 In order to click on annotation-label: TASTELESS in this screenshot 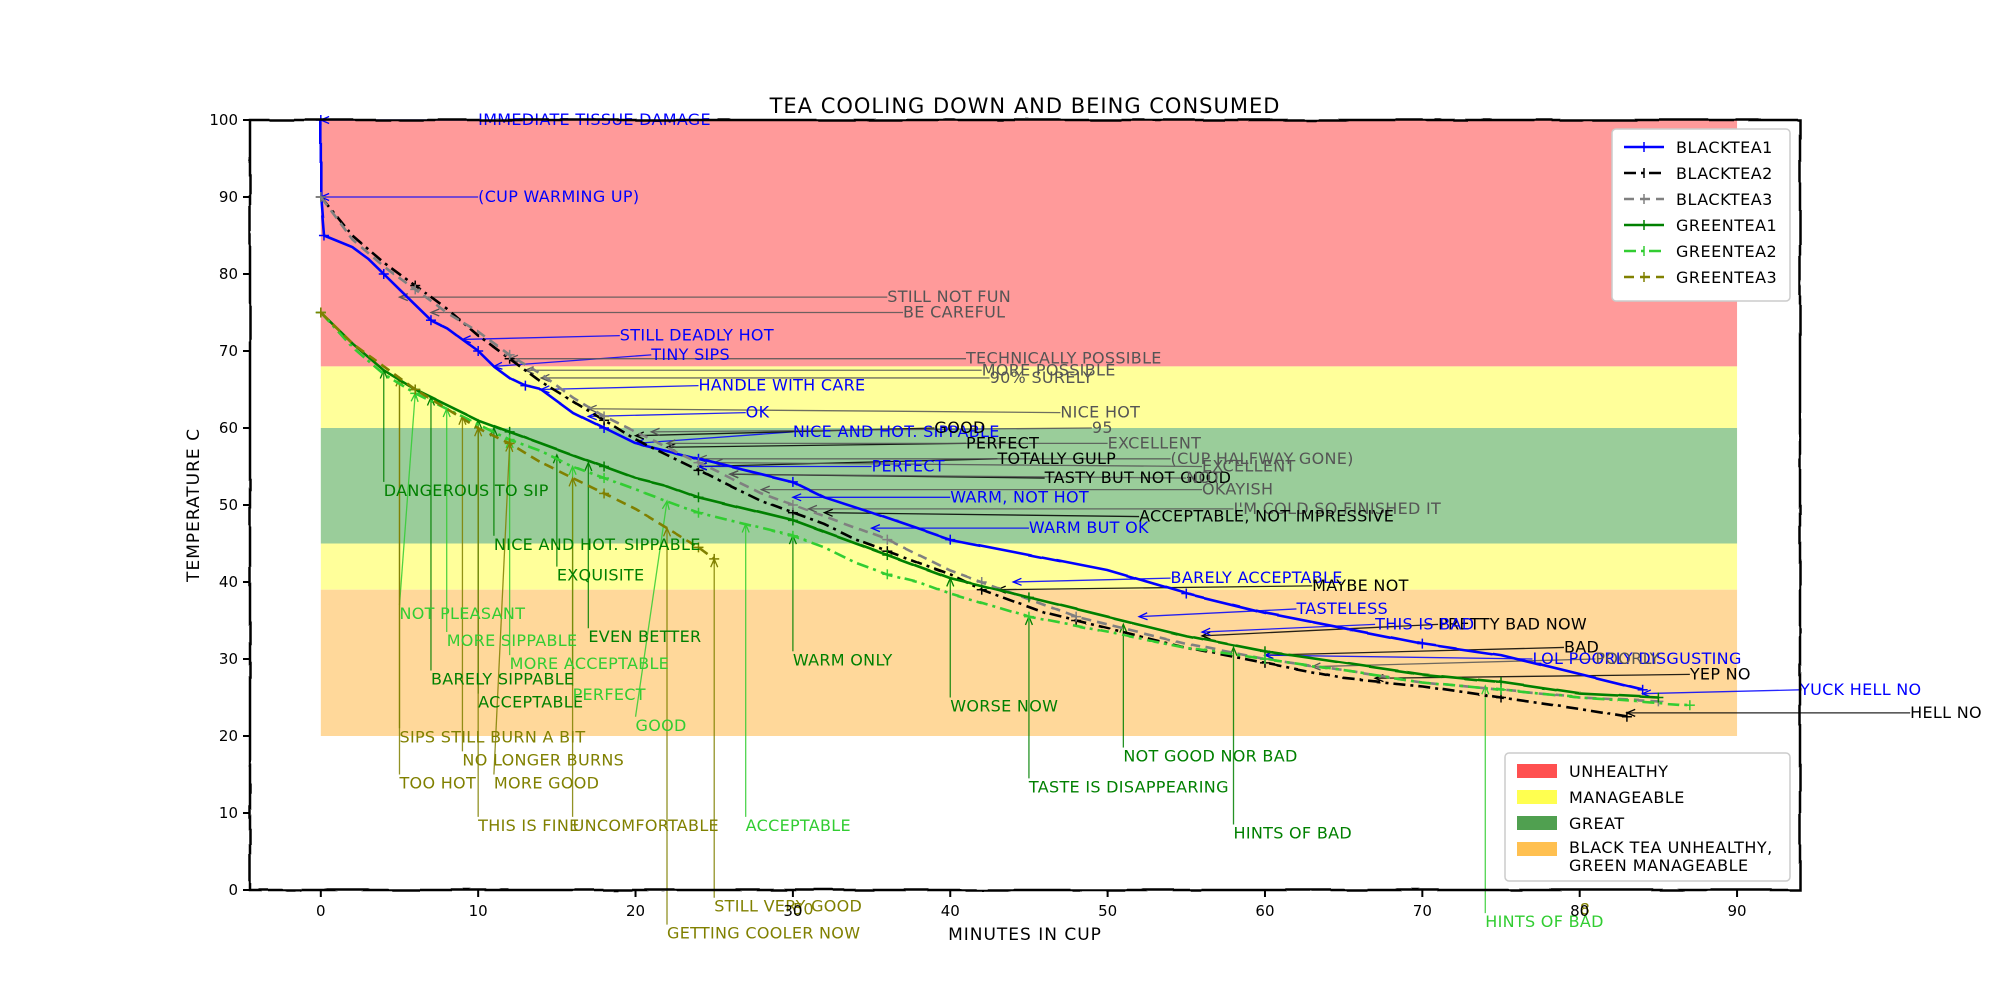, I will do `click(1341, 608)`.